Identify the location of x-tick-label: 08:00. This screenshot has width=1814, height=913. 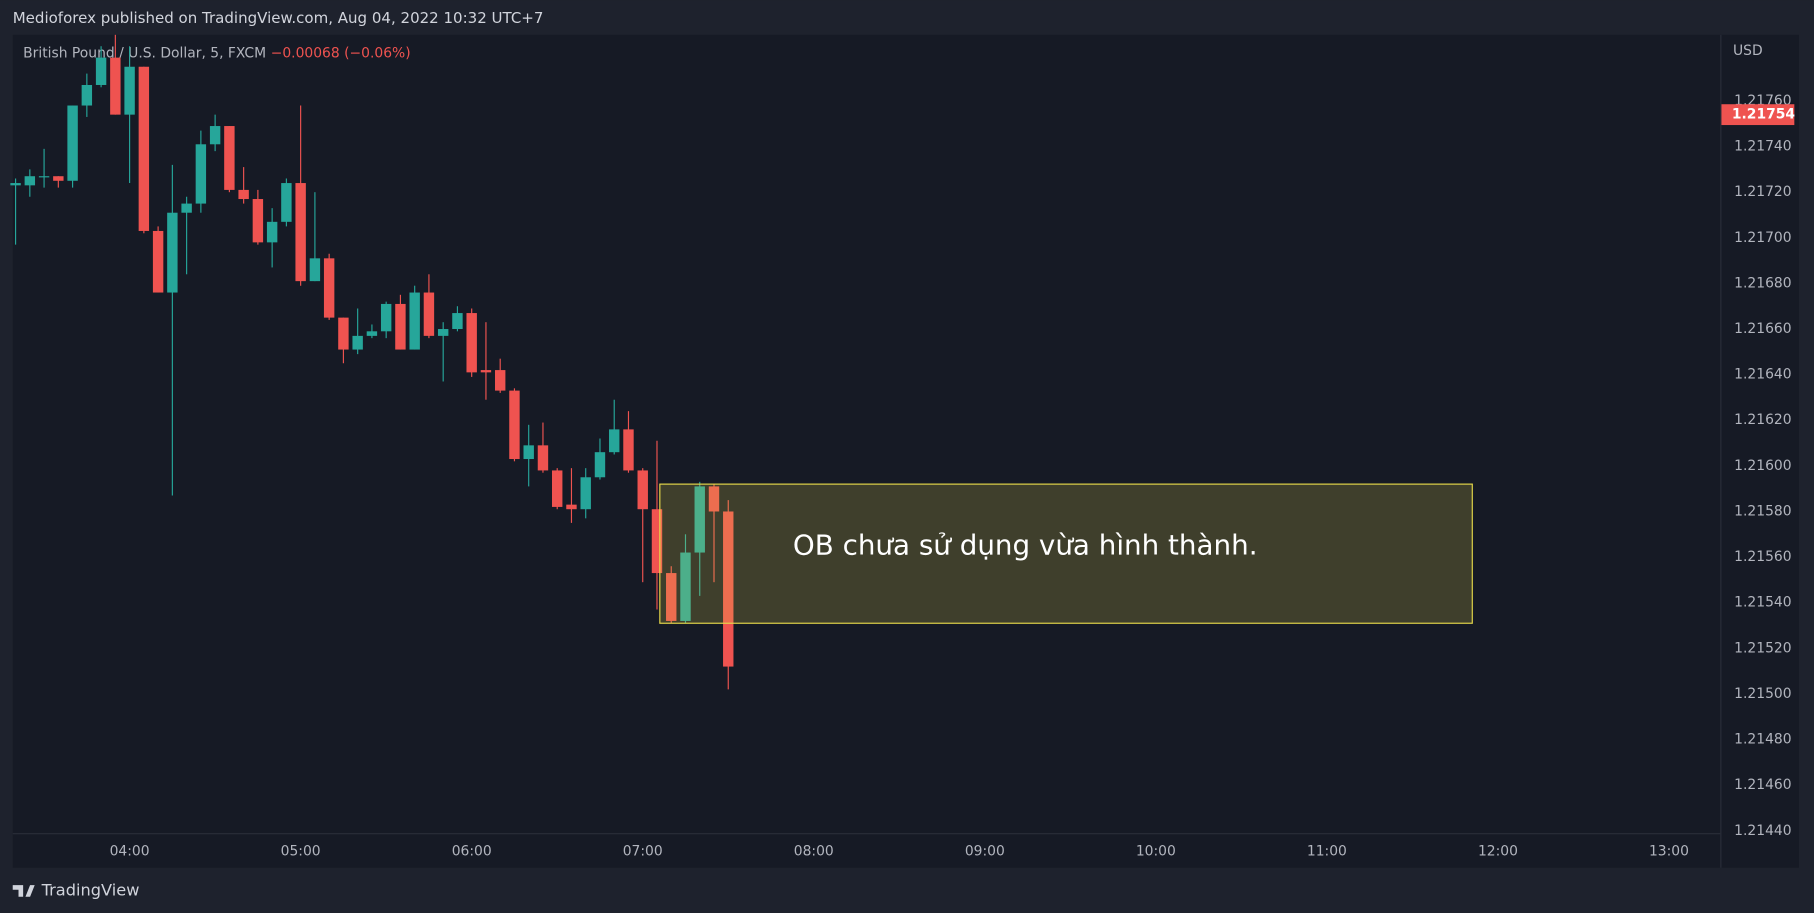
(814, 852).